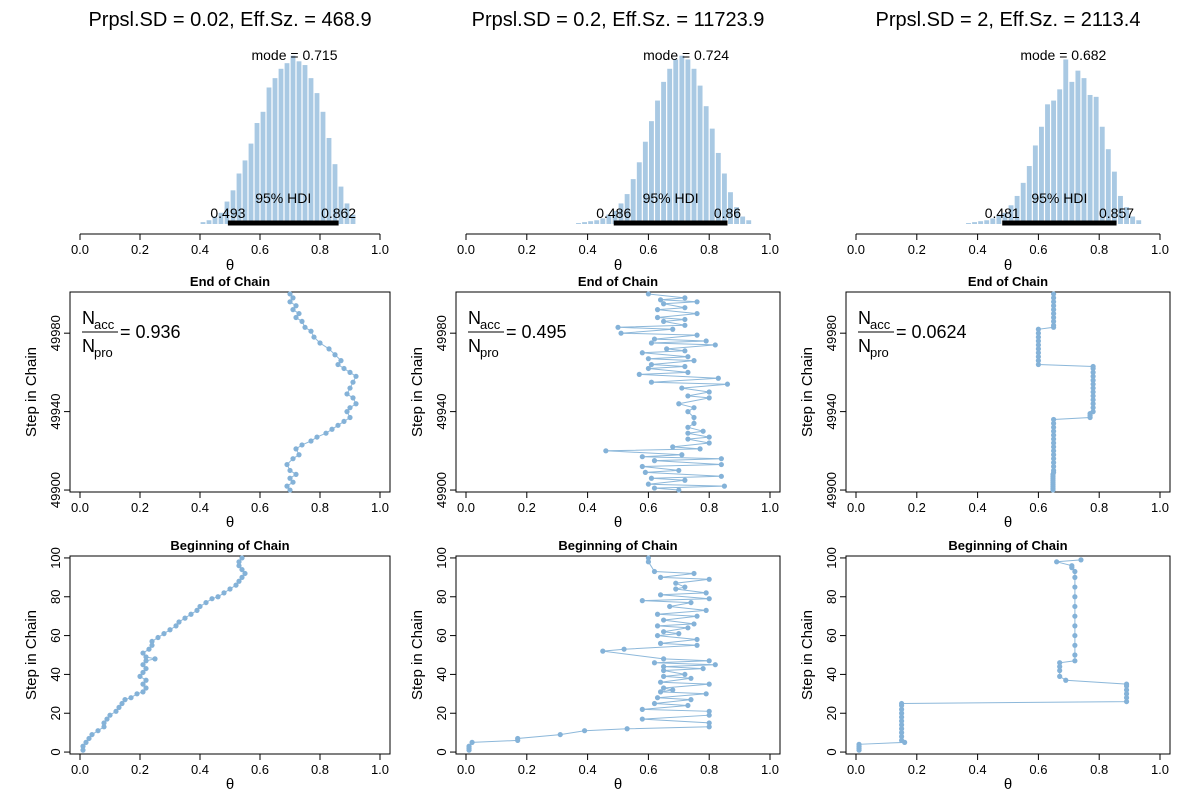 The height and width of the screenshot is (794, 1196). Describe the element at coordinates (618, 281) in the screenshot. I see `trace-title: End of Chain` at that location.